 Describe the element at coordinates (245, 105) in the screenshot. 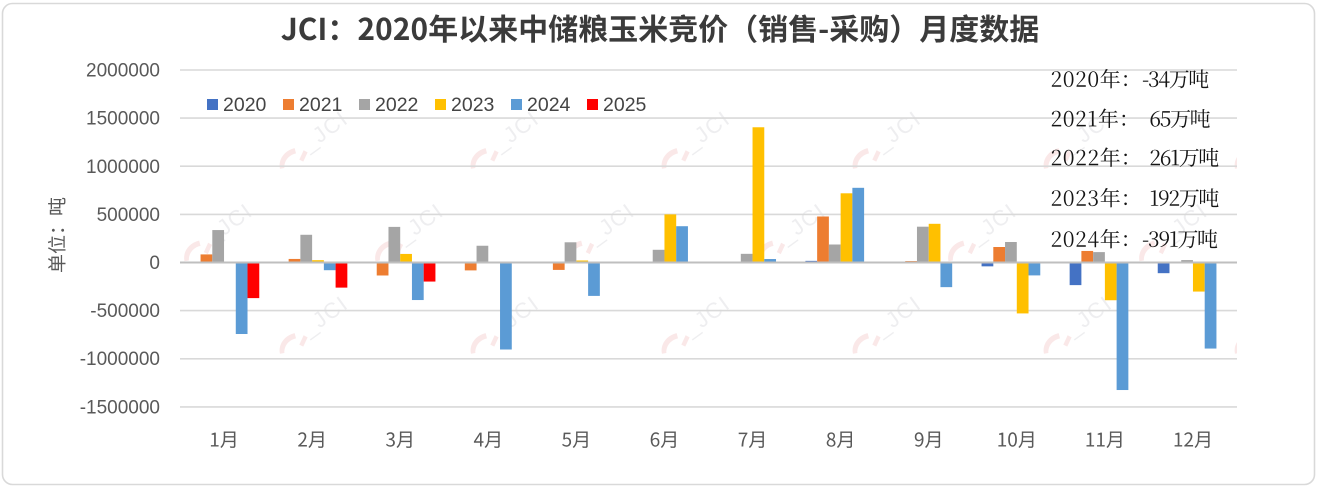

I see `svg-text: 2020` at that location.